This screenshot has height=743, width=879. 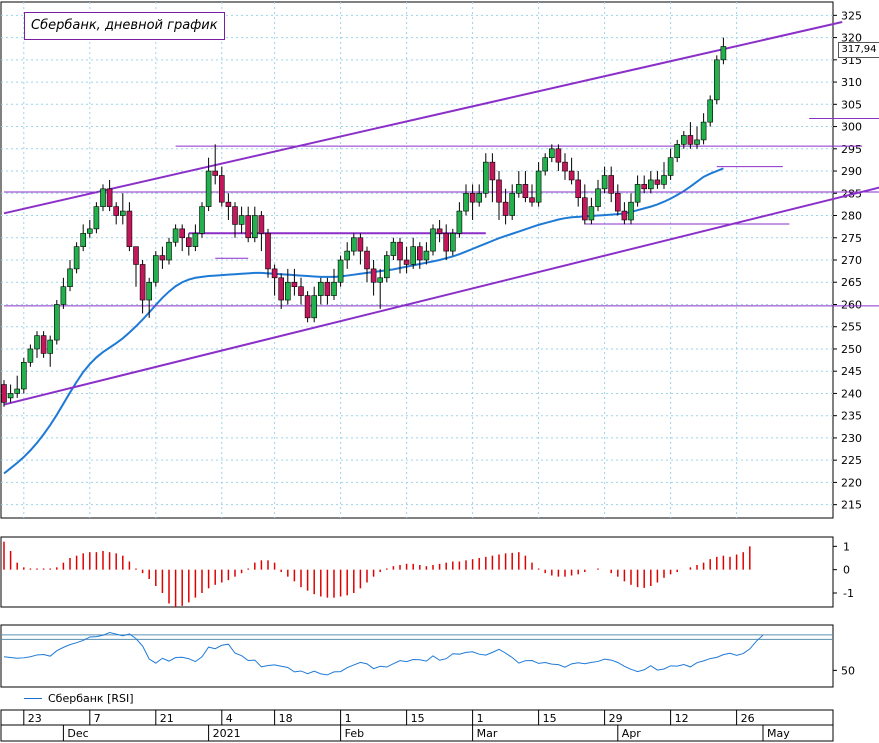 What do you see at coordinates (227, 733) in the screenshot?
I see `time-axis-month-label: 2021` at bounding box center [227, 733].